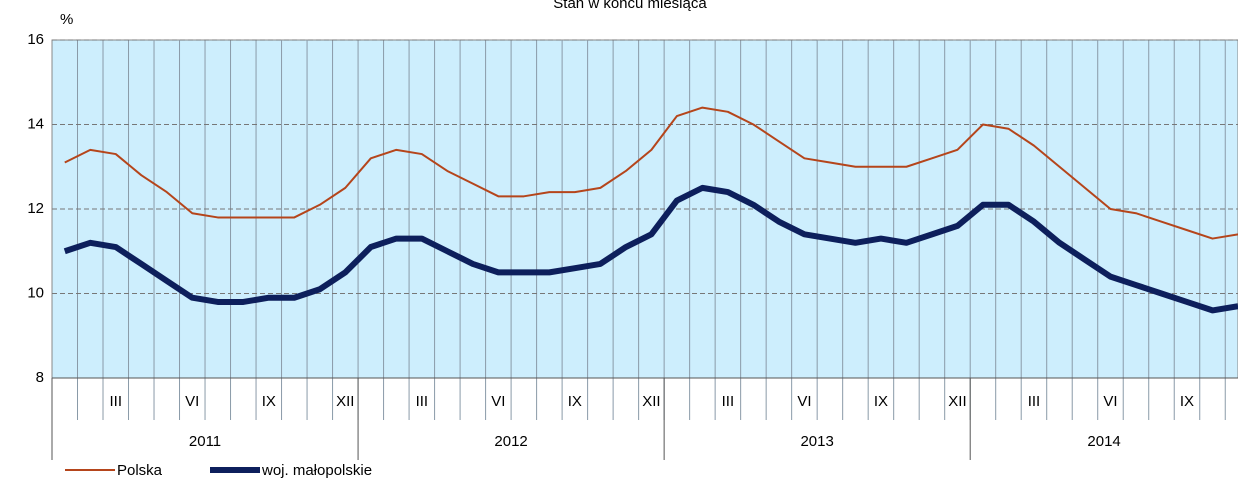  I want to click on y-tick-label: 14, so click(35, 123).